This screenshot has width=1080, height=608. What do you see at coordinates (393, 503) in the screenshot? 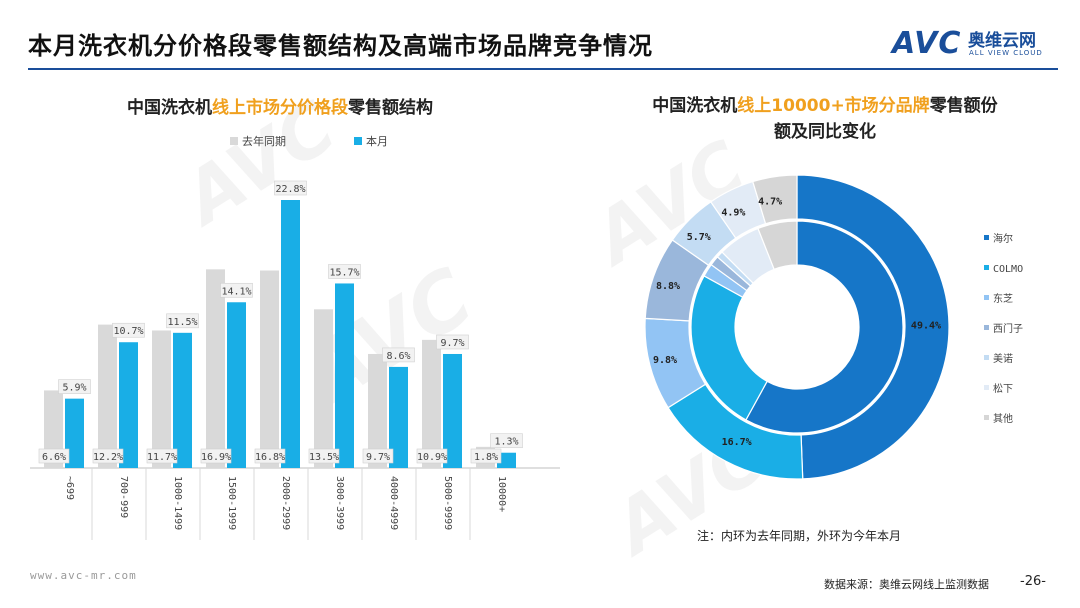
I see `bar-category-label: 4000-4999` at bounding box center [393, 503].